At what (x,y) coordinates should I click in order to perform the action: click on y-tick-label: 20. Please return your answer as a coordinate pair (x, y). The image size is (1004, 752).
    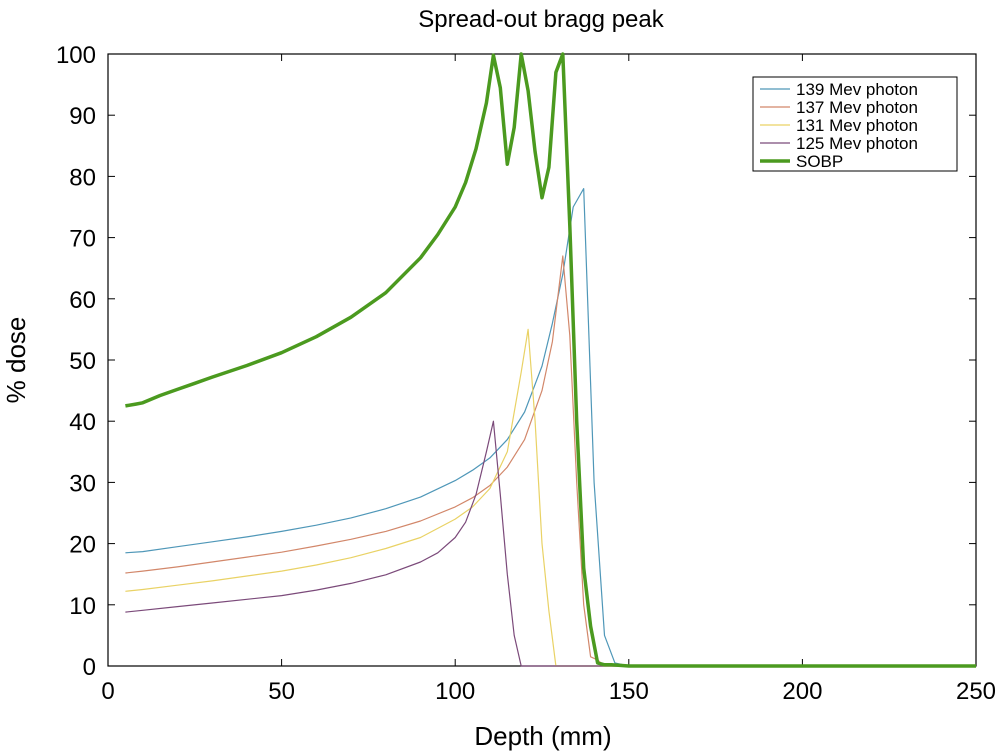
    Looking at the image, I should click on (82, 545).